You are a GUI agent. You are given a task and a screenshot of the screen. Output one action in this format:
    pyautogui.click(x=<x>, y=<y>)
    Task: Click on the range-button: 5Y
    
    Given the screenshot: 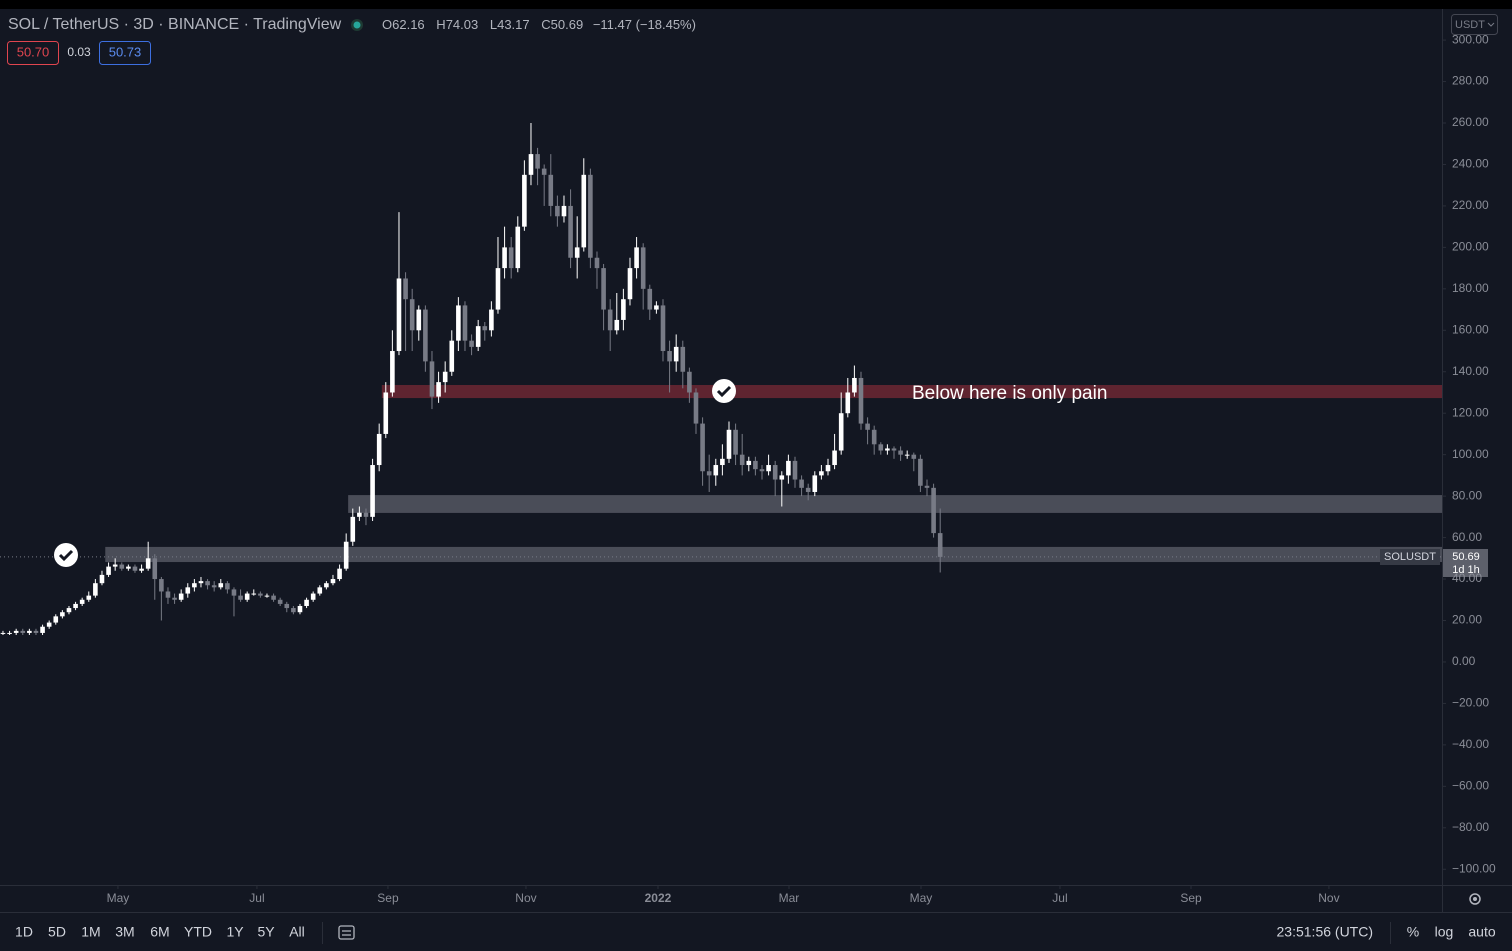 What is the action you would take?
    pyautogui.click(x=266, y=932)
    